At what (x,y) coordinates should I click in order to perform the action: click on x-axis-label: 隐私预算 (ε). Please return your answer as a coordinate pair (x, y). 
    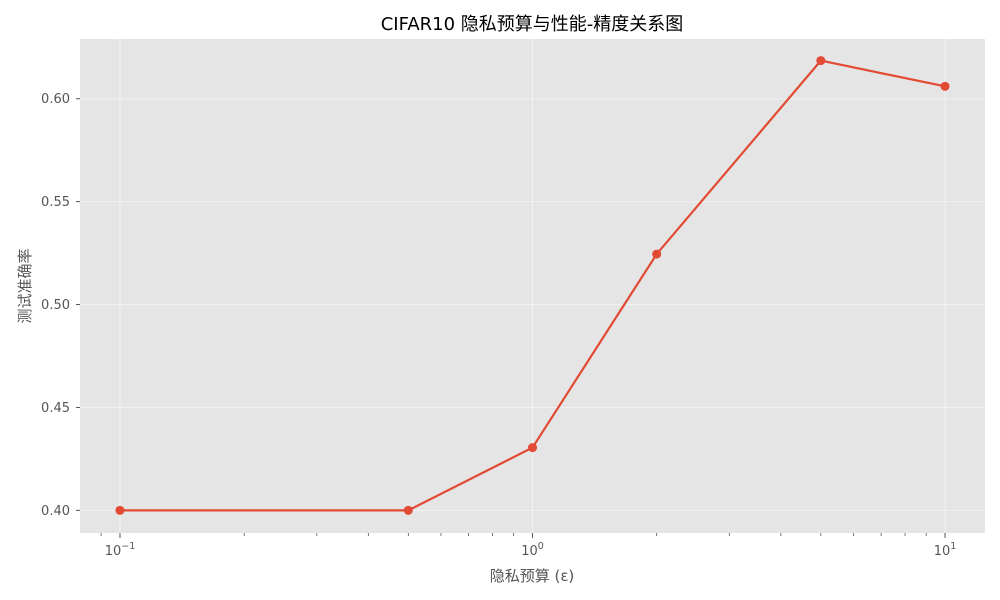
    Looking at the image, I should click on (532, 576).